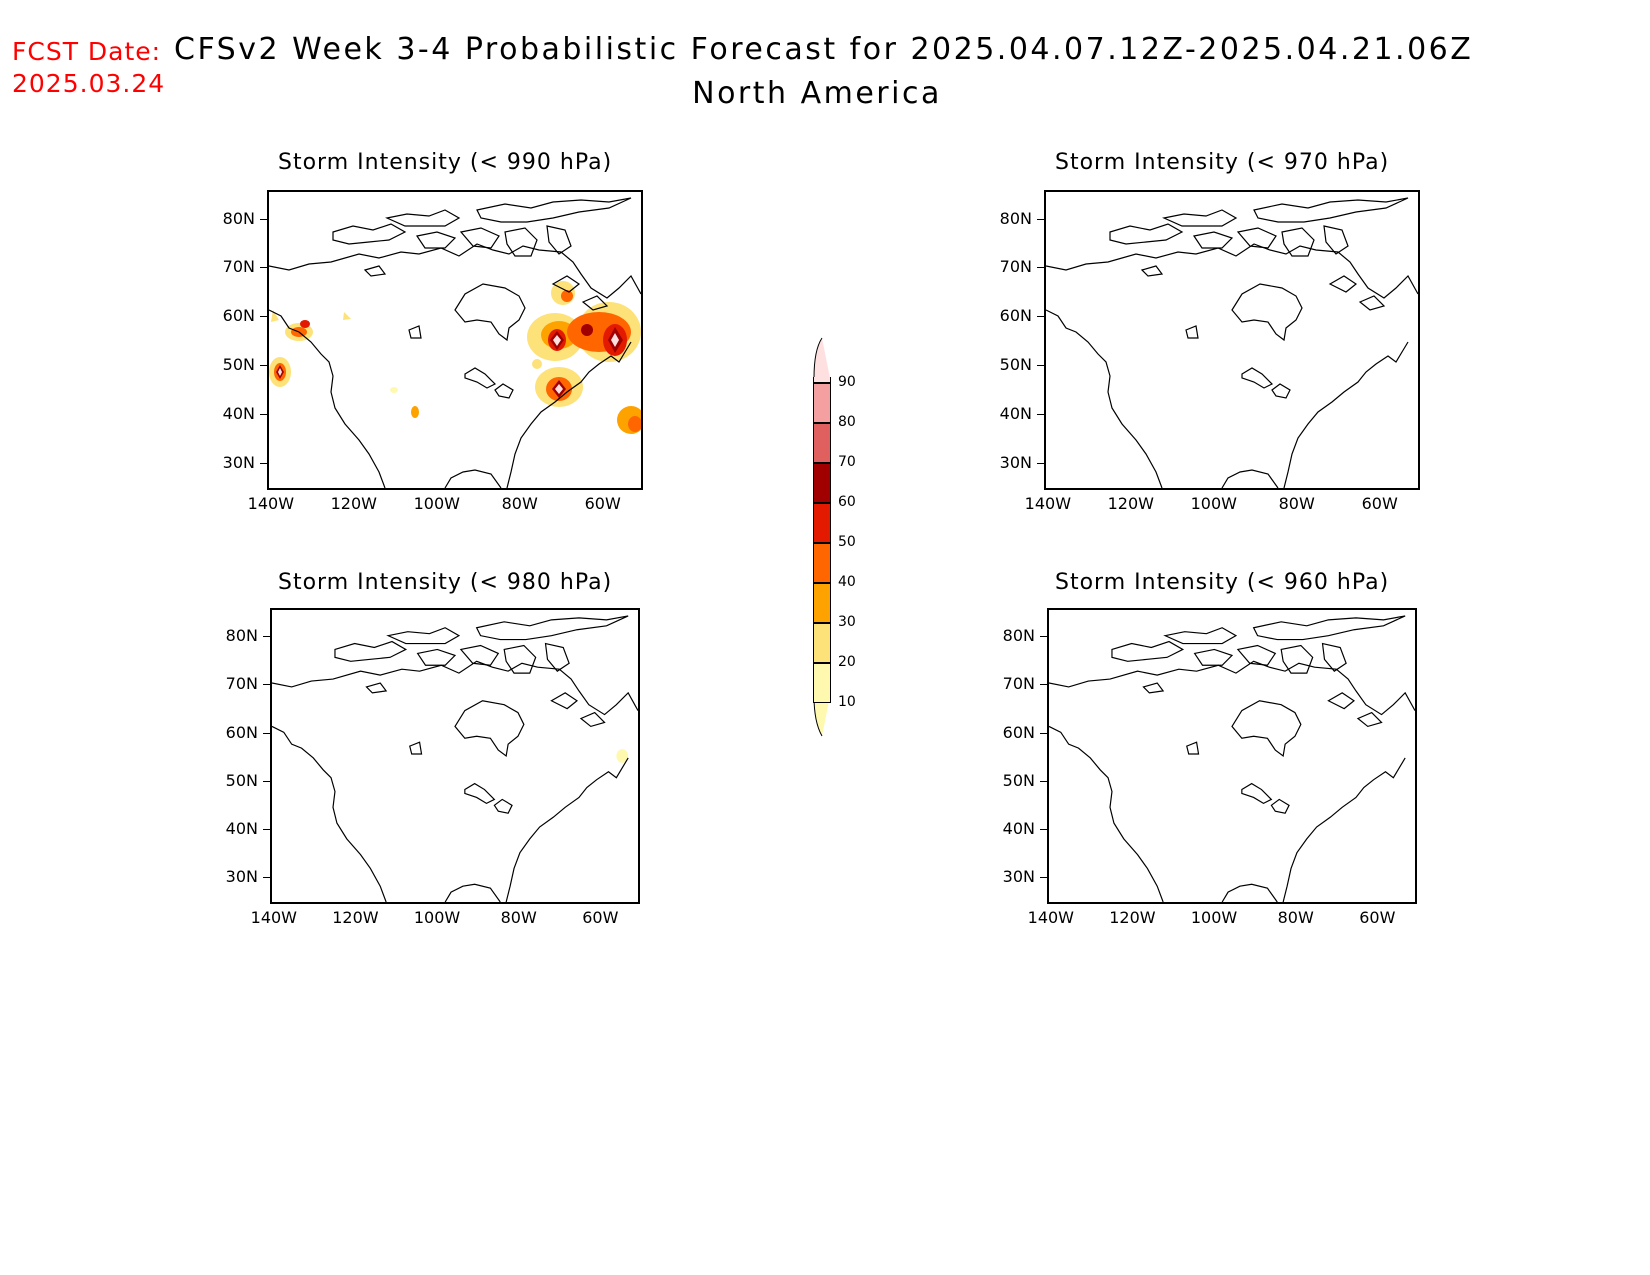 Image resolution: width=1650 pixels, height=1275 pixels. I want to click on panel-title-990: Storm Intensity (< 990 hPa), so click(445, 162).